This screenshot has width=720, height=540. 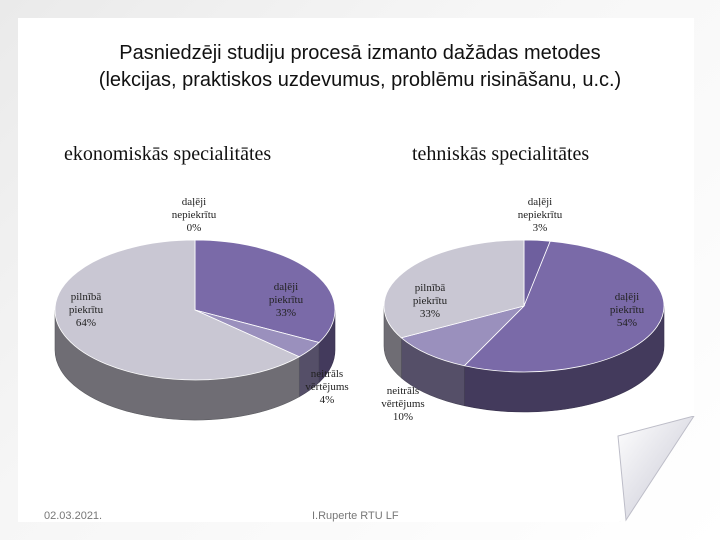 I want to click on label-eco-neutral-line1: neitrāls, so click(x=327, y=374).